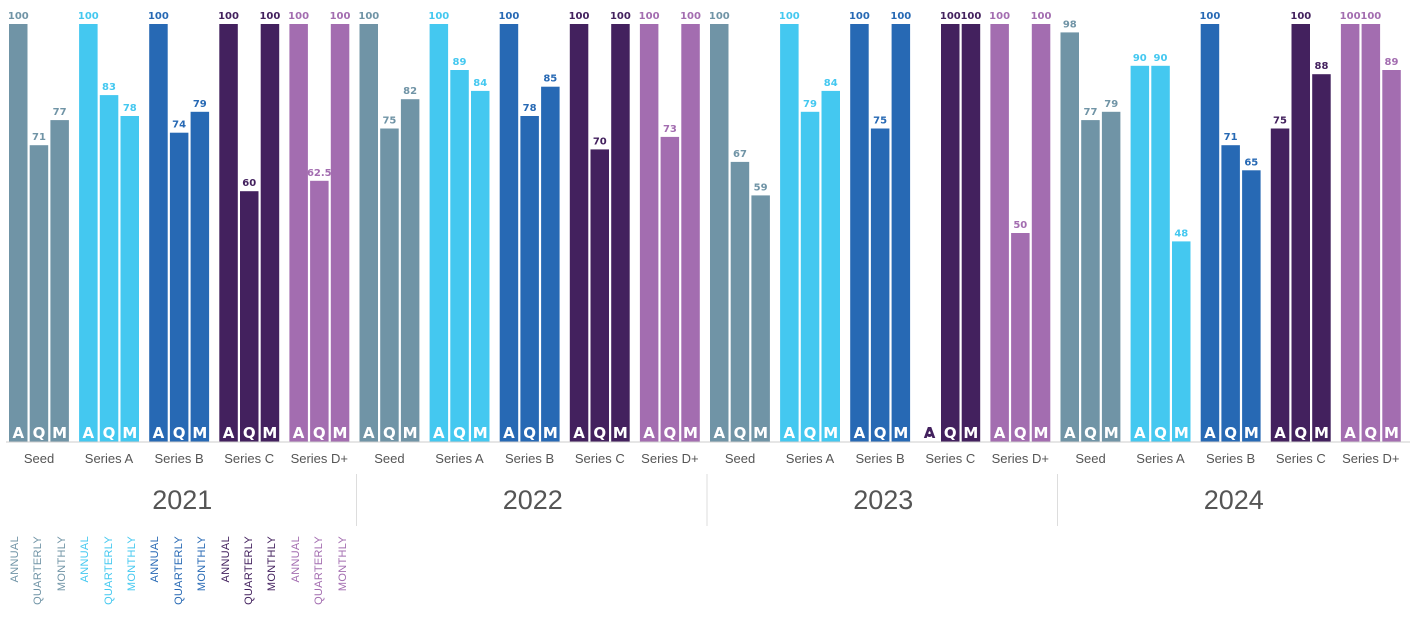 The width and height of the screenshot is (1416, 626). Describe the element at coordinates (249, 570) in the screenshot. I see `legend-label: QUARTERLY` at that location.